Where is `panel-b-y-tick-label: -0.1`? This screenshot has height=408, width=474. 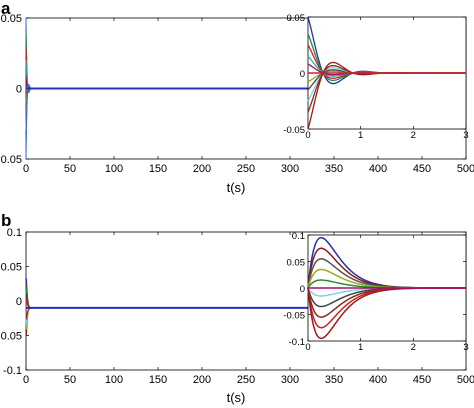
panel-b-y-tick-label: -0.1 is located at coordinates (12, 371).